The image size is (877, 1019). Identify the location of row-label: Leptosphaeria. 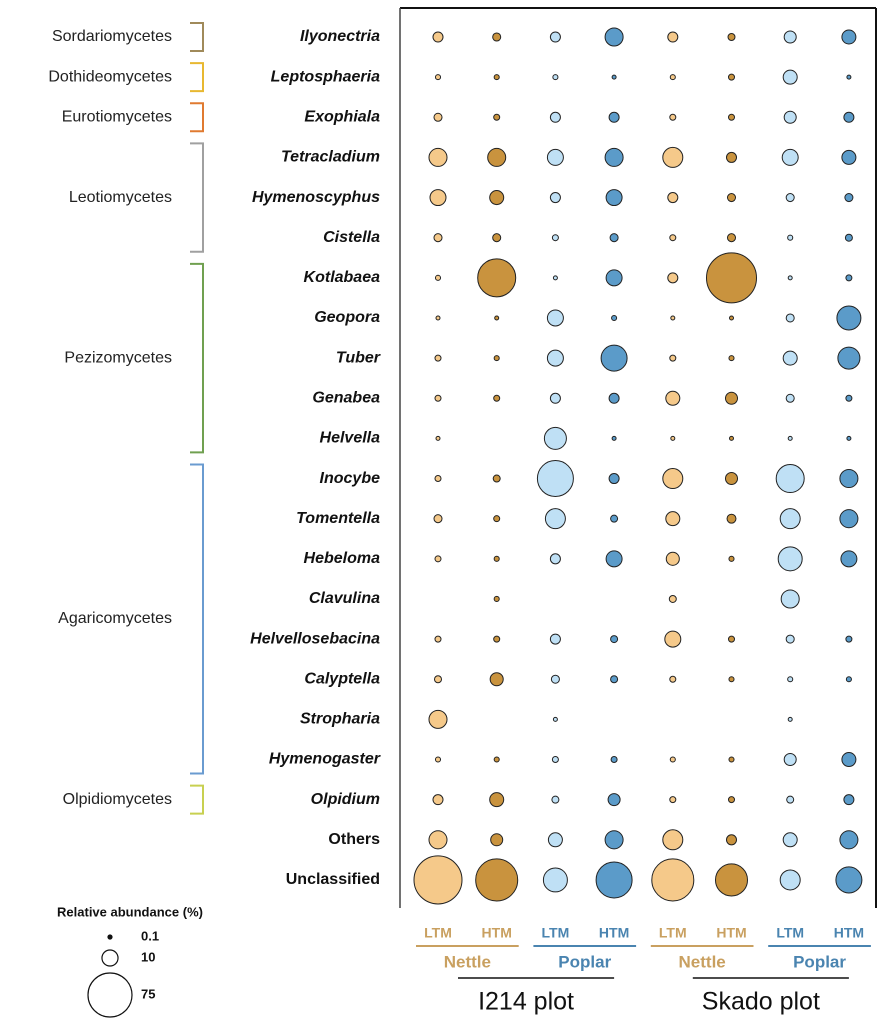
(325, 76).